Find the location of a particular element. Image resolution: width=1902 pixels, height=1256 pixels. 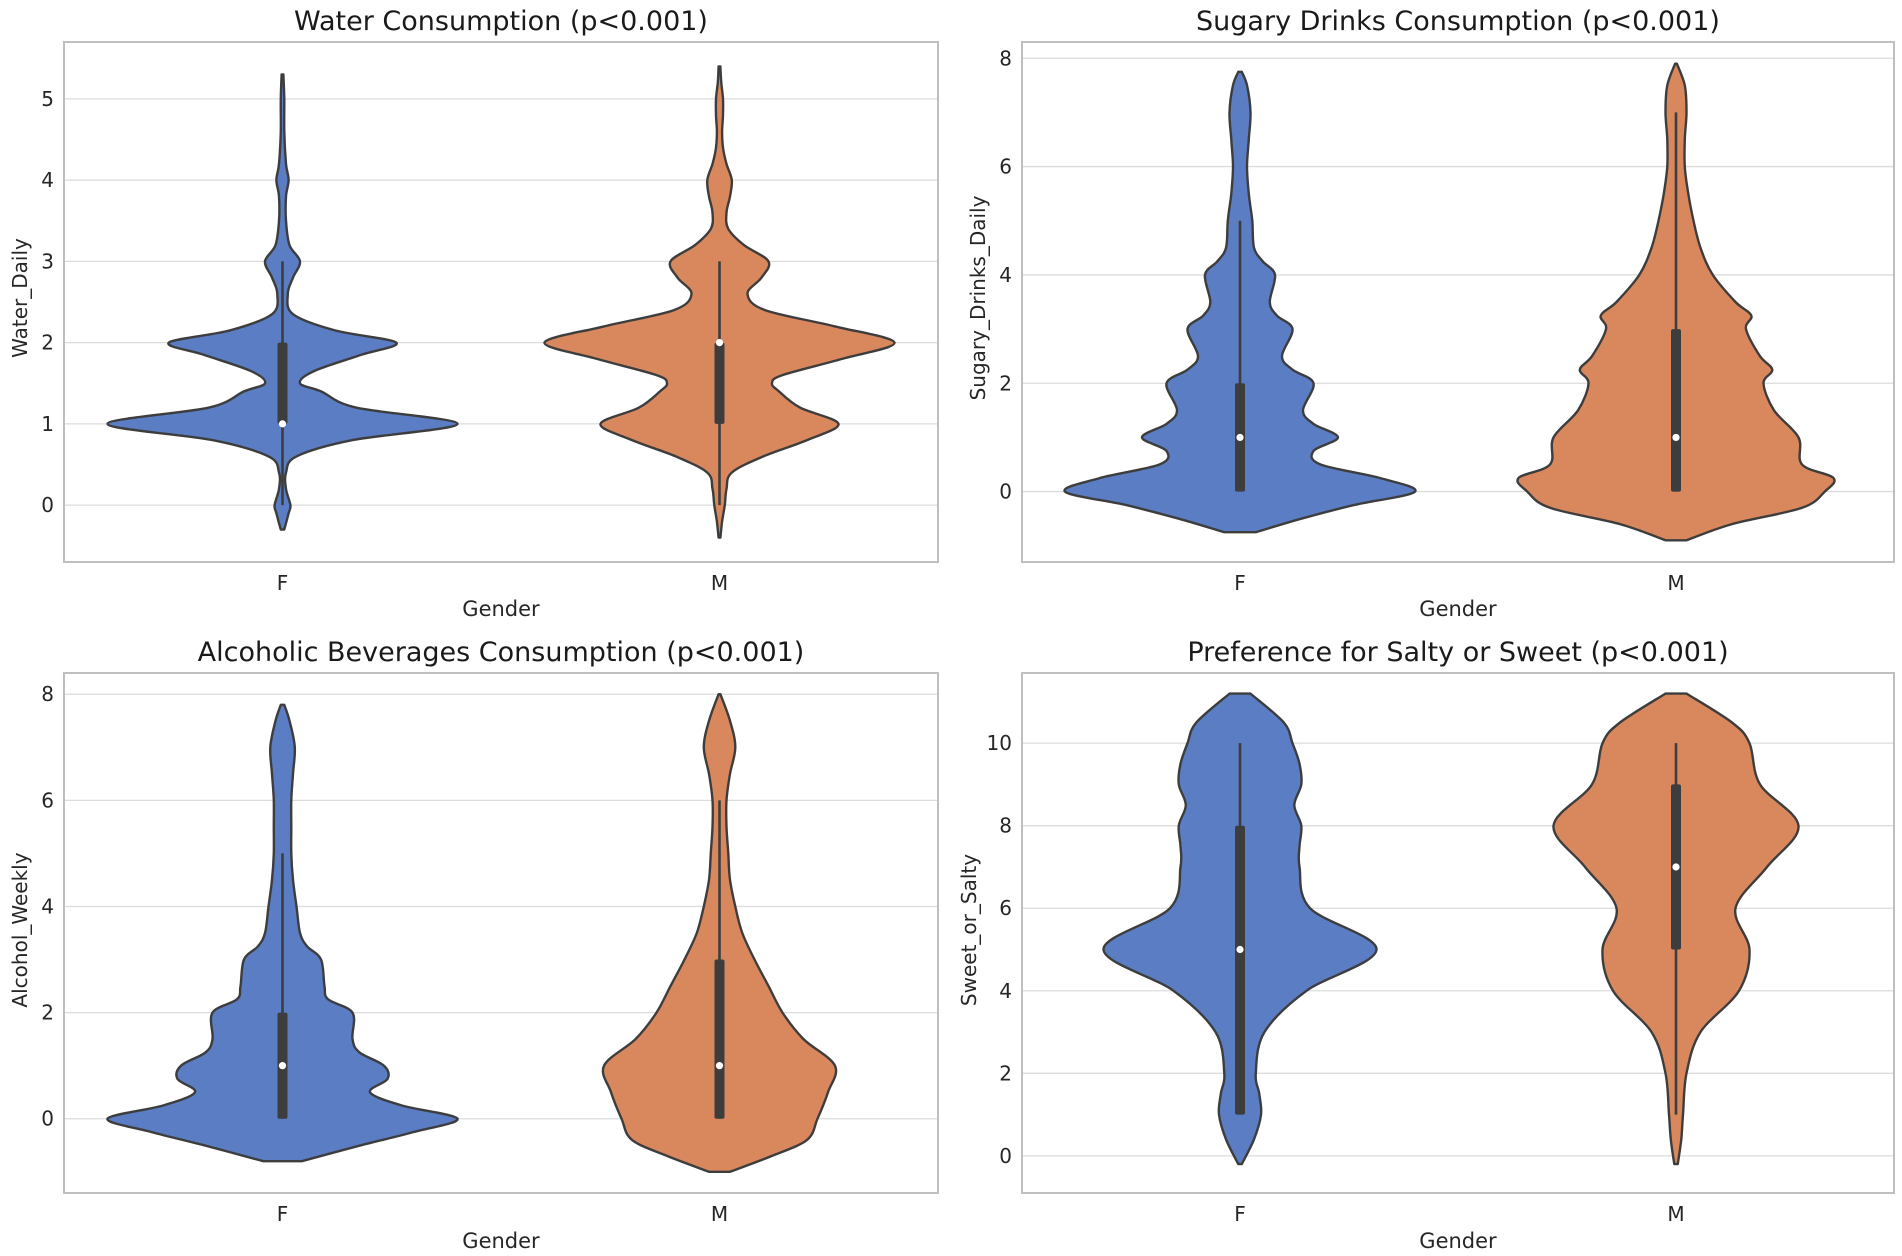

y-axis-label: Water_Daily is located at coordinates (20, 298).